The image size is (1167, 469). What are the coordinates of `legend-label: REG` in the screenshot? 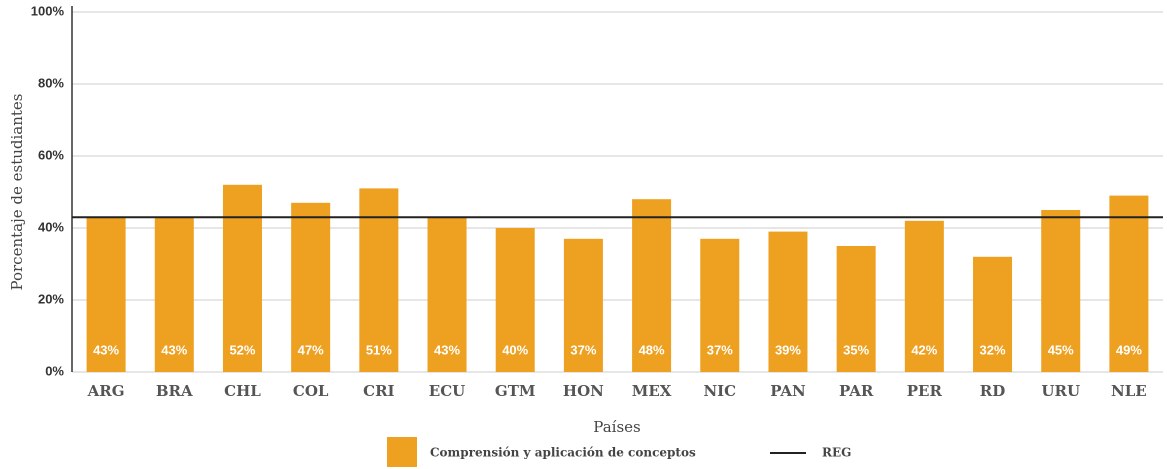 It's located at (836, 453).